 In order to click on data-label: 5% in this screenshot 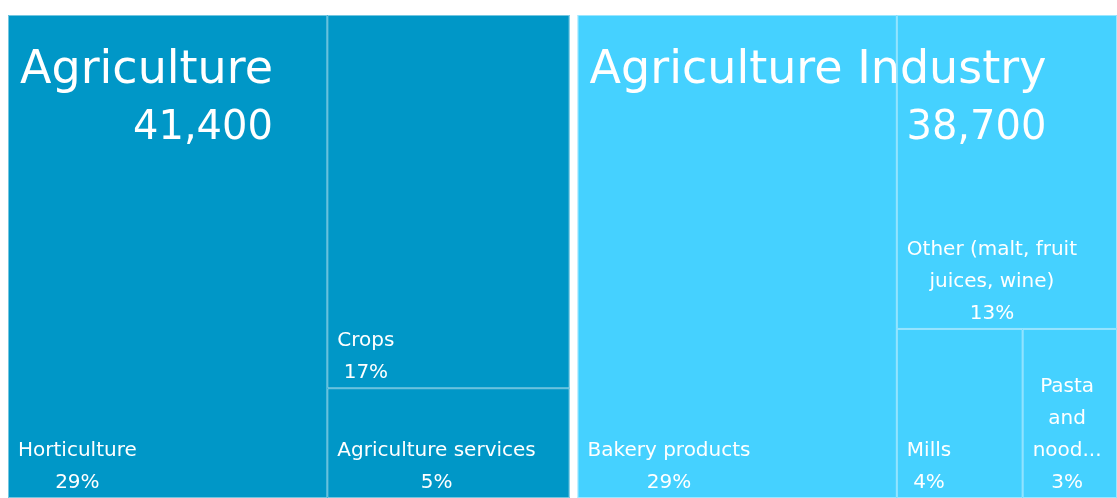, I will do `click(436, 481)`.